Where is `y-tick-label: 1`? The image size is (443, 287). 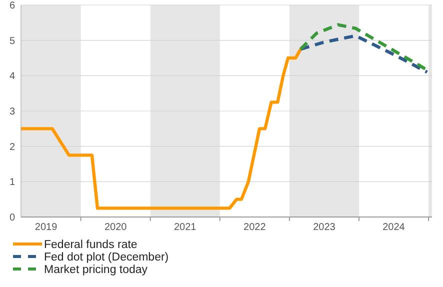
y-tick-label: 1 is located at coordinates (12, 182).